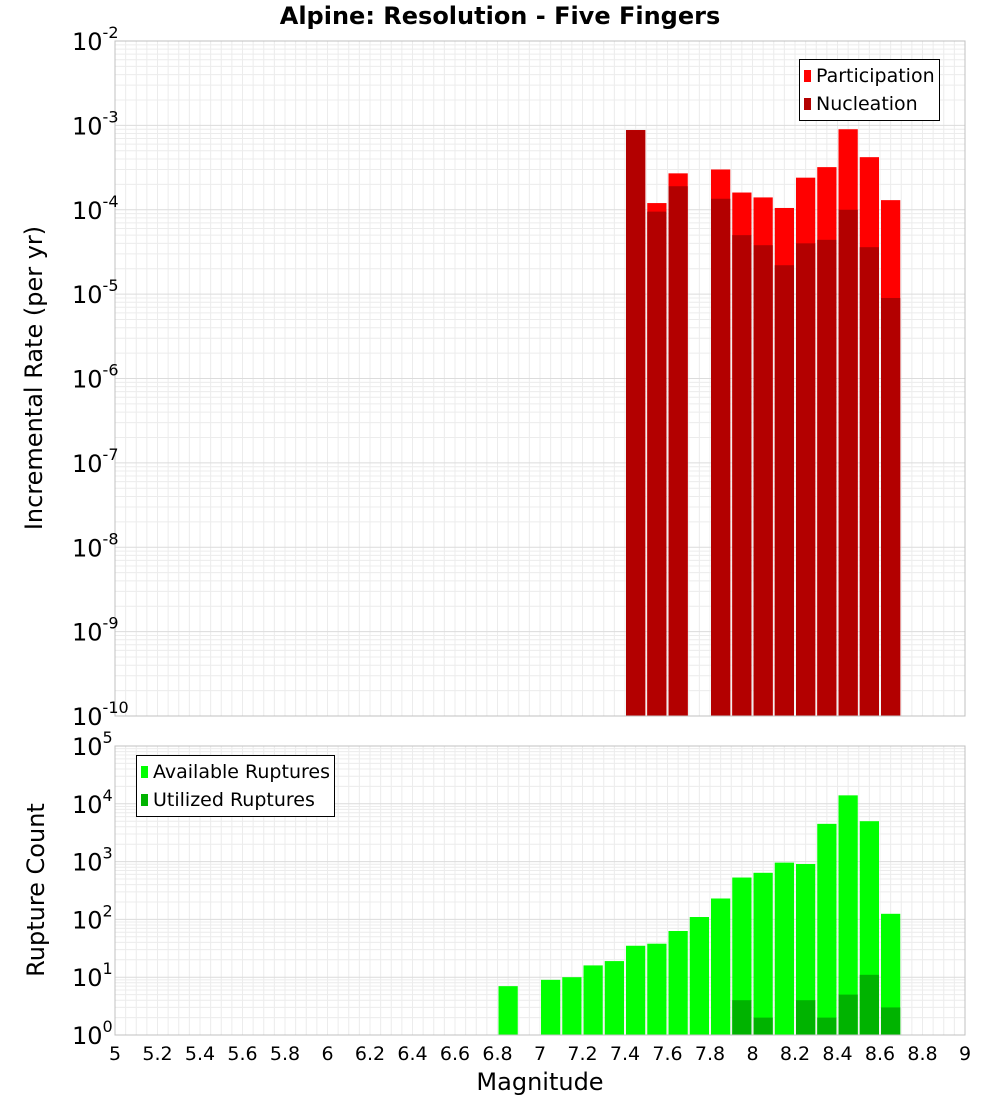 Image resolution: width=1000 pixels, height=1100 pixels. What do you see at coordinates (95, 292) in the screenshot?
I see `y-tick-label: 10⁻⁵` at bounding box center [95, 292].